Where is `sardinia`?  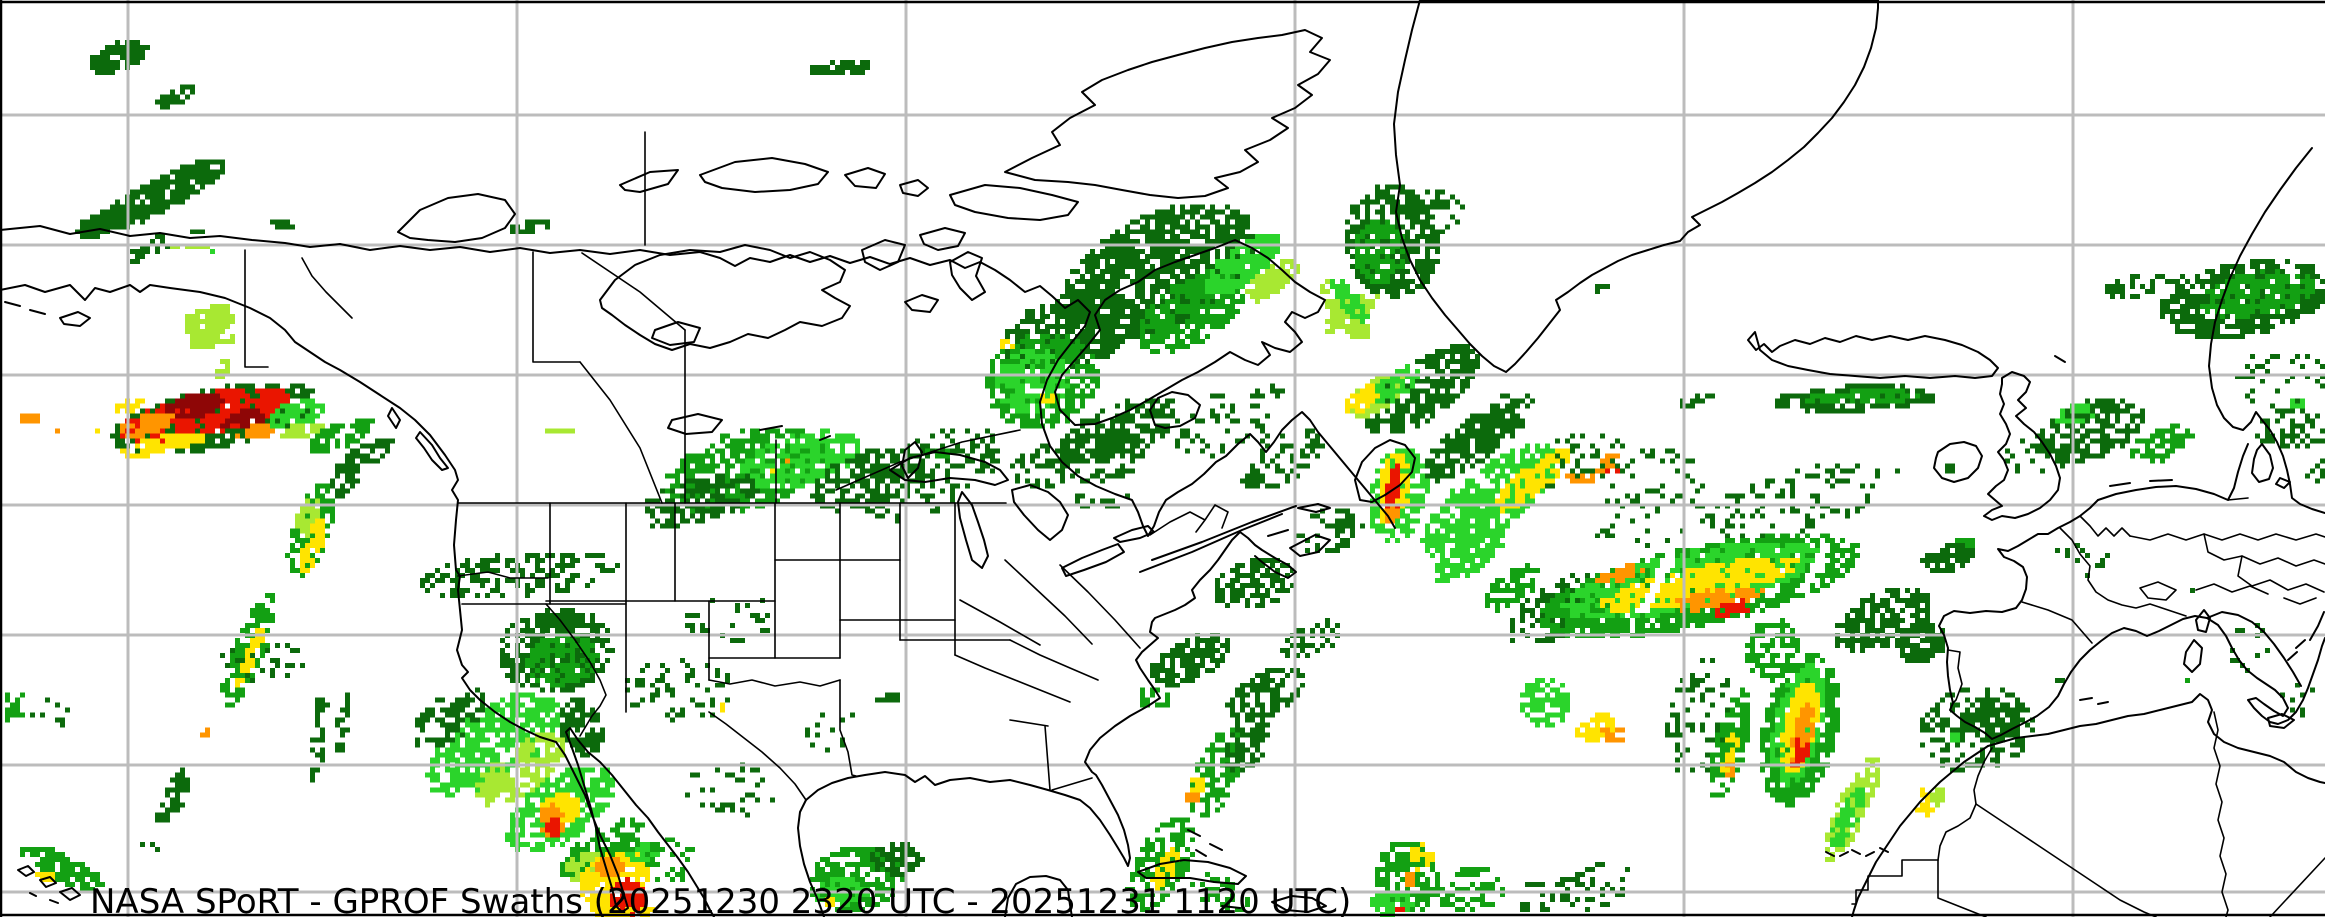 sardinia is located at coordinates (2193, 656).